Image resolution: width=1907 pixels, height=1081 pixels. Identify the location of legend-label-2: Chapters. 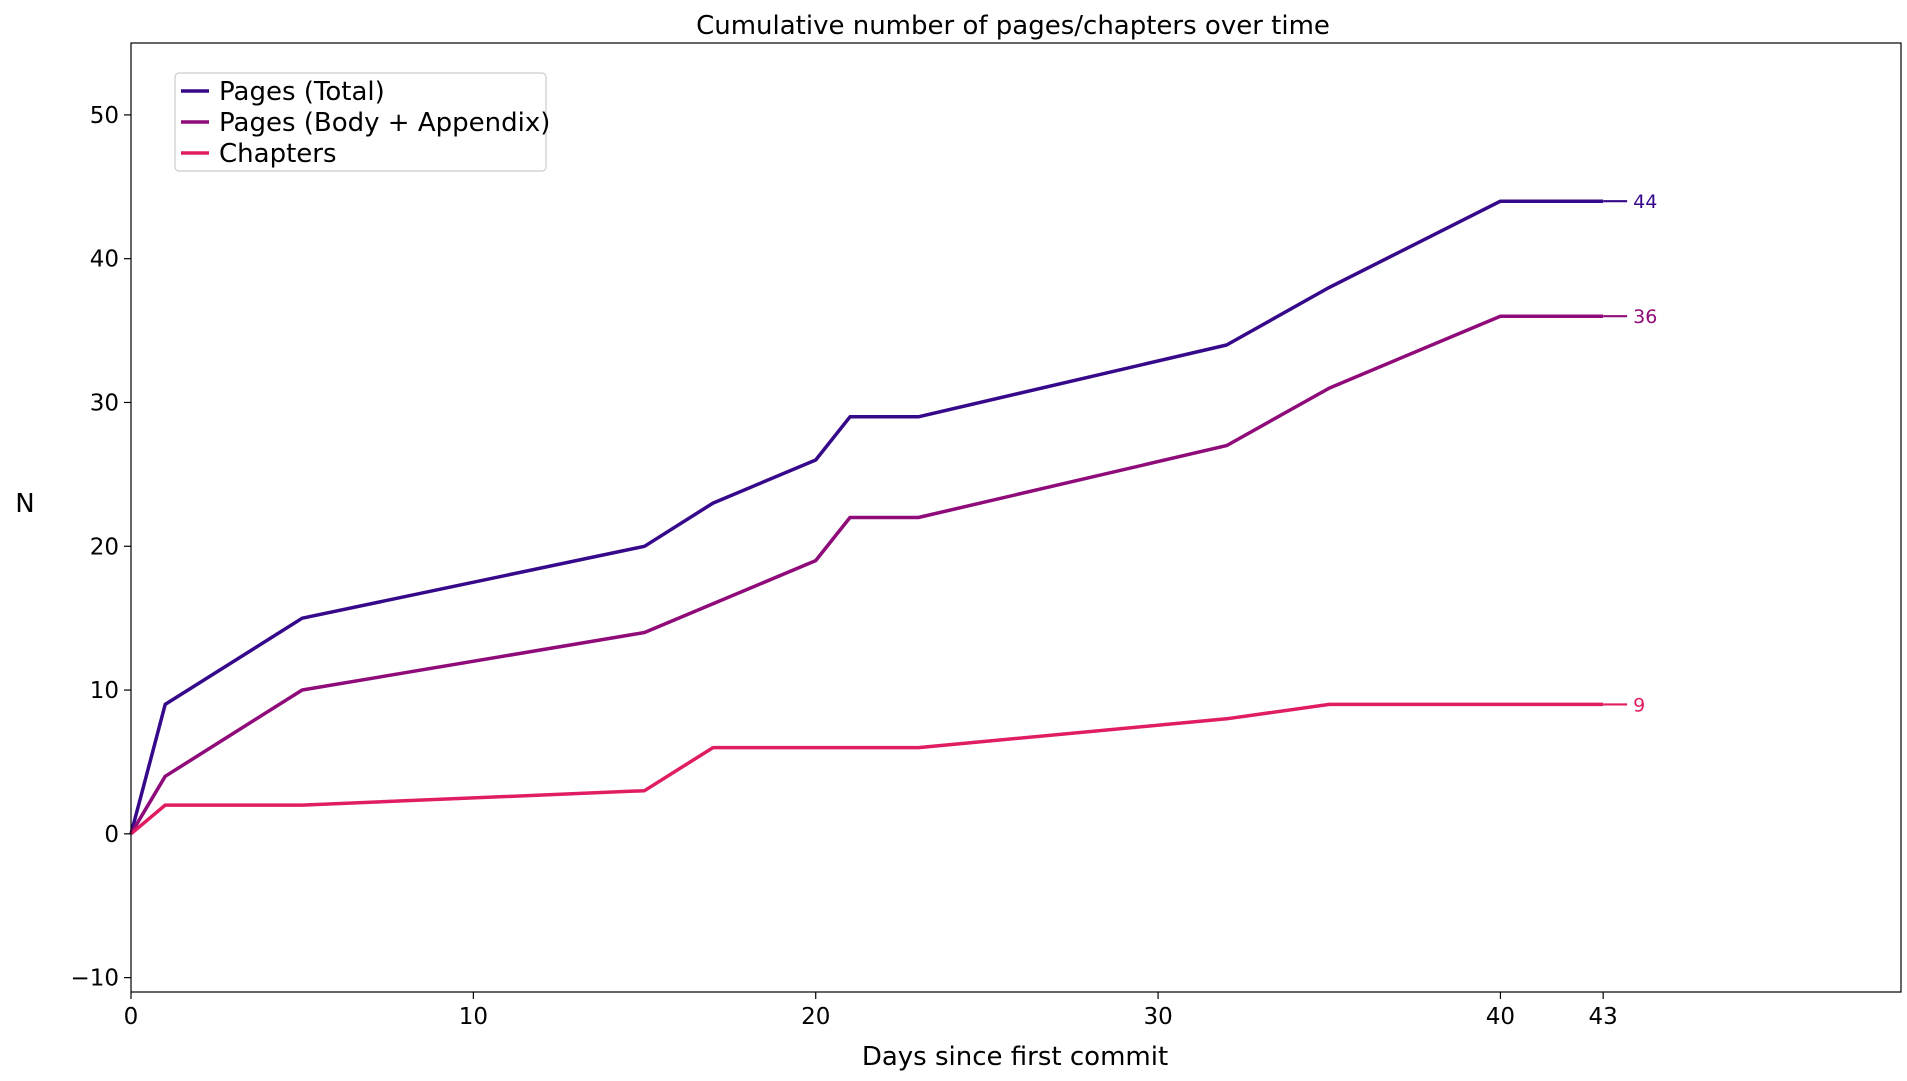
(278, 154).